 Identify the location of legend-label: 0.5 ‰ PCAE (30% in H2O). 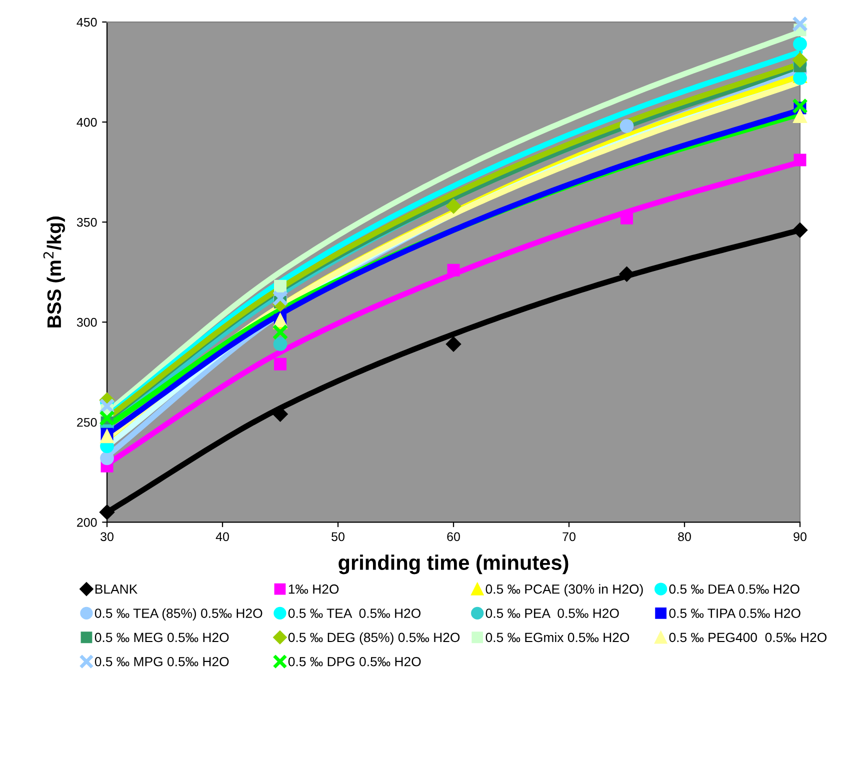
(564, 590).